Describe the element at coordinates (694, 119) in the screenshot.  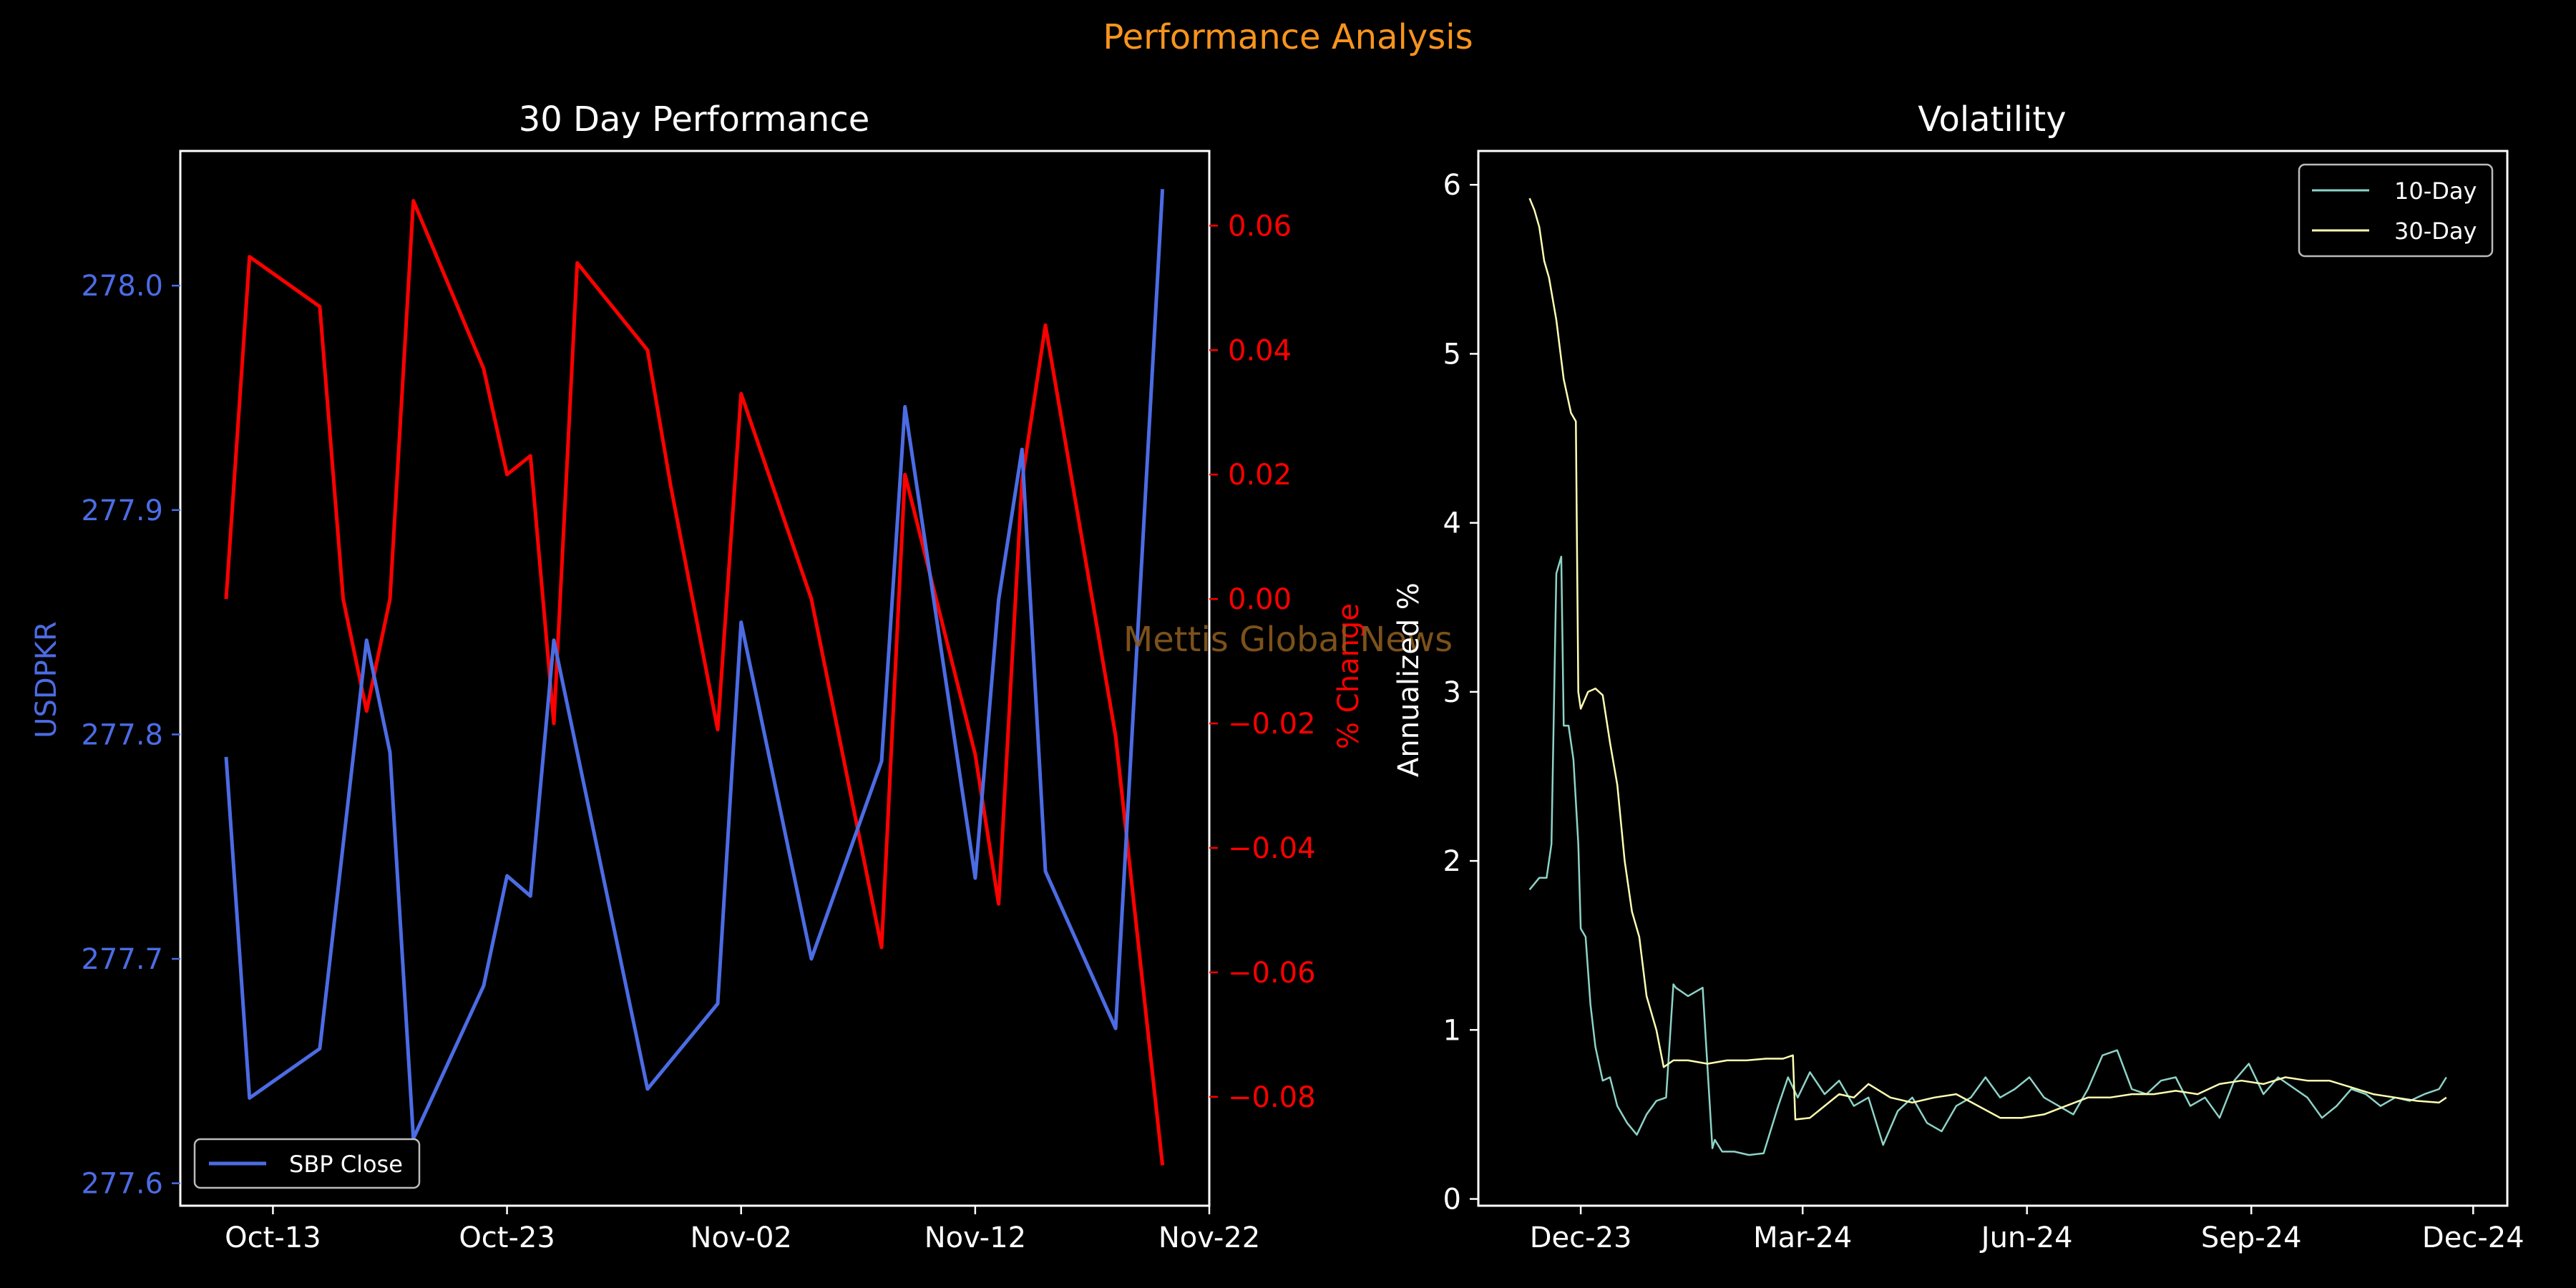
I see `left-chart-title: 30 Day Performance` at that location.